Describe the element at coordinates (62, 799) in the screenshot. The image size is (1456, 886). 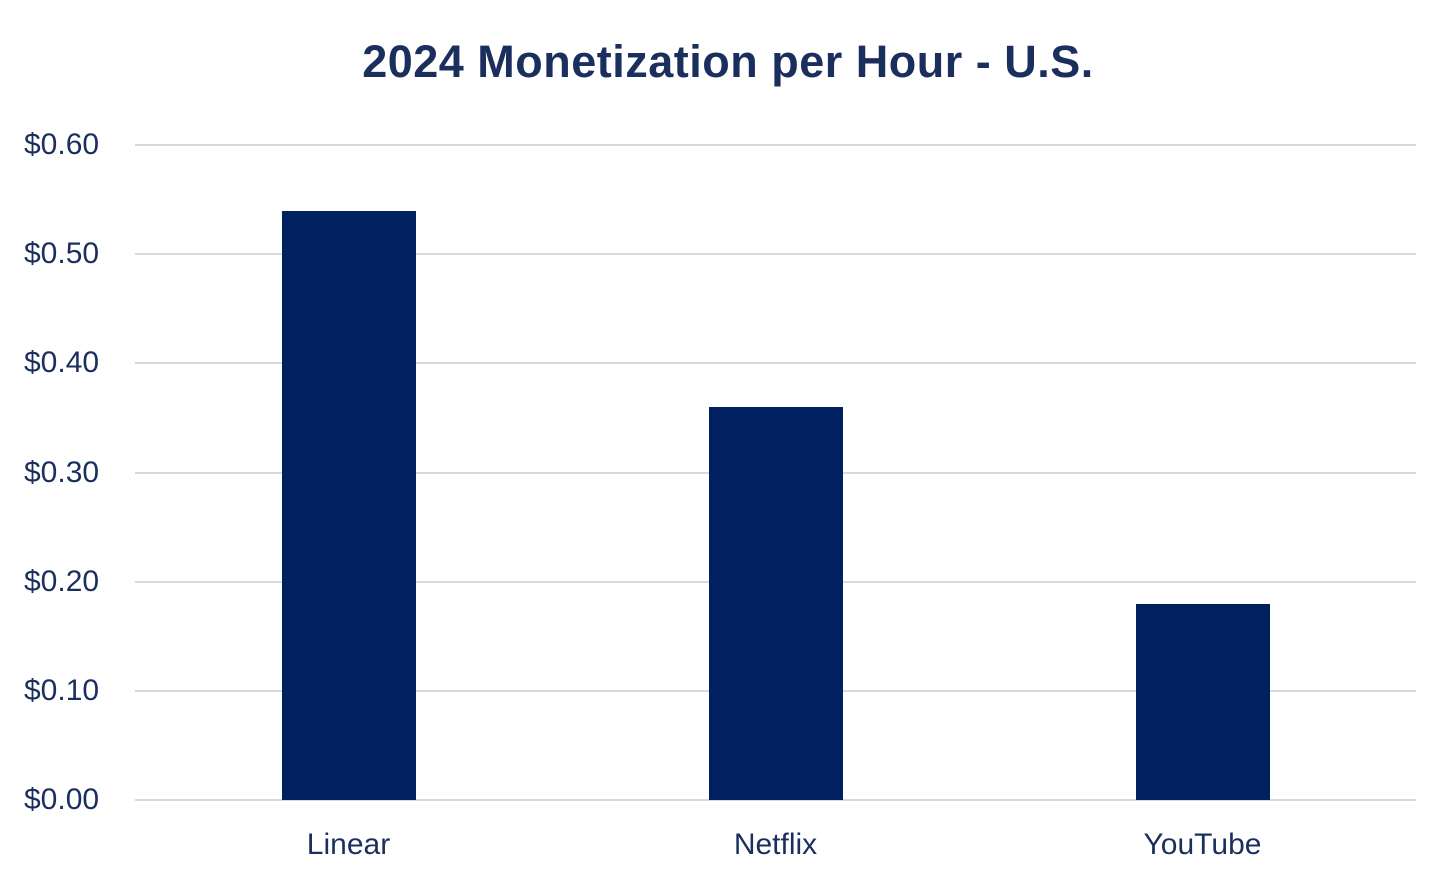
I see `y-tick-label: $0.00` at that location.